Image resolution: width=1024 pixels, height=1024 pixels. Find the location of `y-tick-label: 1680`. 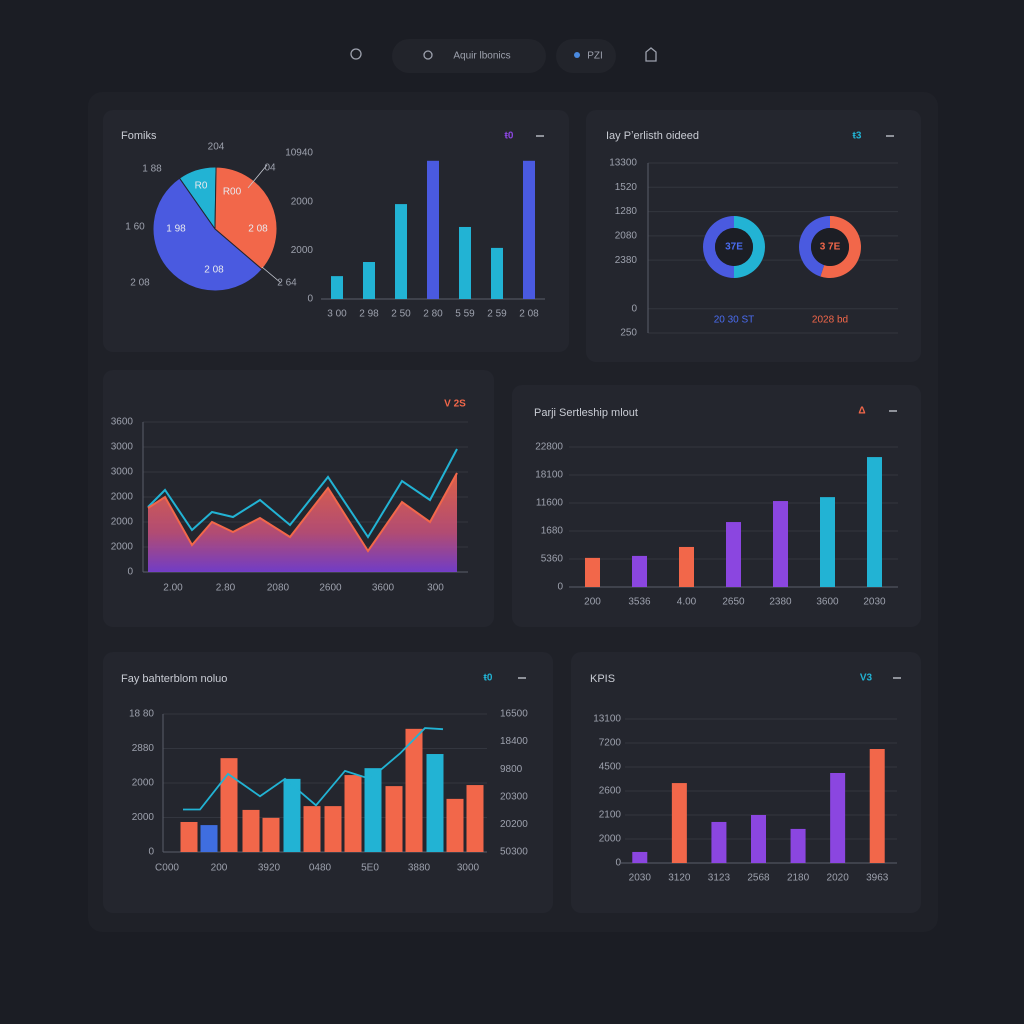

y-tick-label: 1680 is located at coordinates (552, 531).